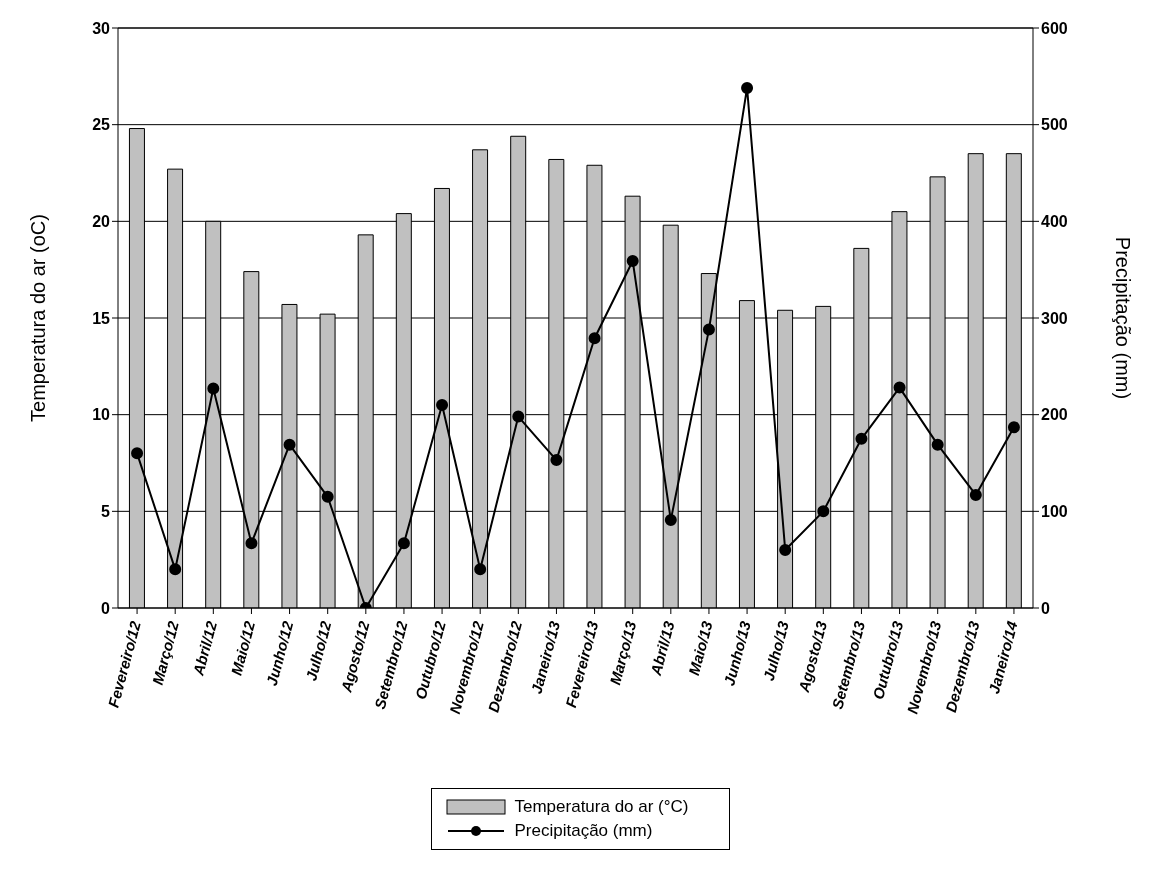 This screenshot has width=1161, height=889. Describe the element at coordinates (101, 125) in the screenshot. I see `y-tick-label: 25` at that location.